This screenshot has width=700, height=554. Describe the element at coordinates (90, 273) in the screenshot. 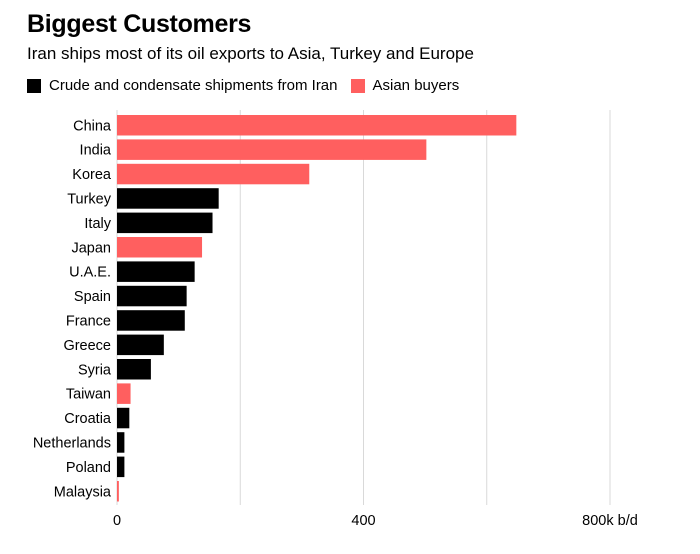

I see `category-label-u-a-e: U.A.E.` at that location.